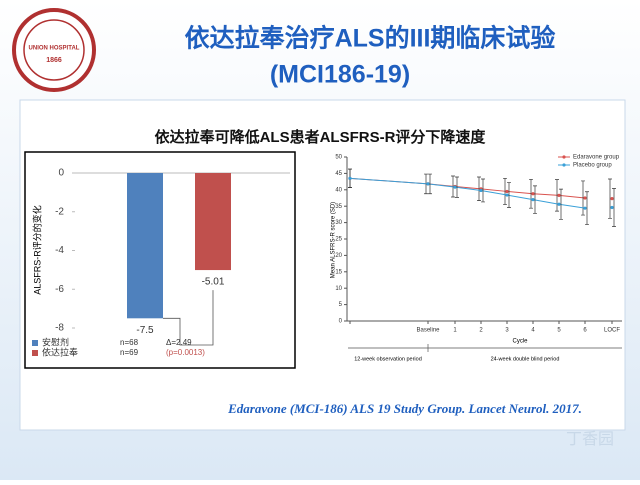 This screenshot has height=485, width=640. Describe the element at coordinates (370, 38) in the screenshot. I see `slide-title: 依达拉奉治疗ALS的III期临床试验` at that location.